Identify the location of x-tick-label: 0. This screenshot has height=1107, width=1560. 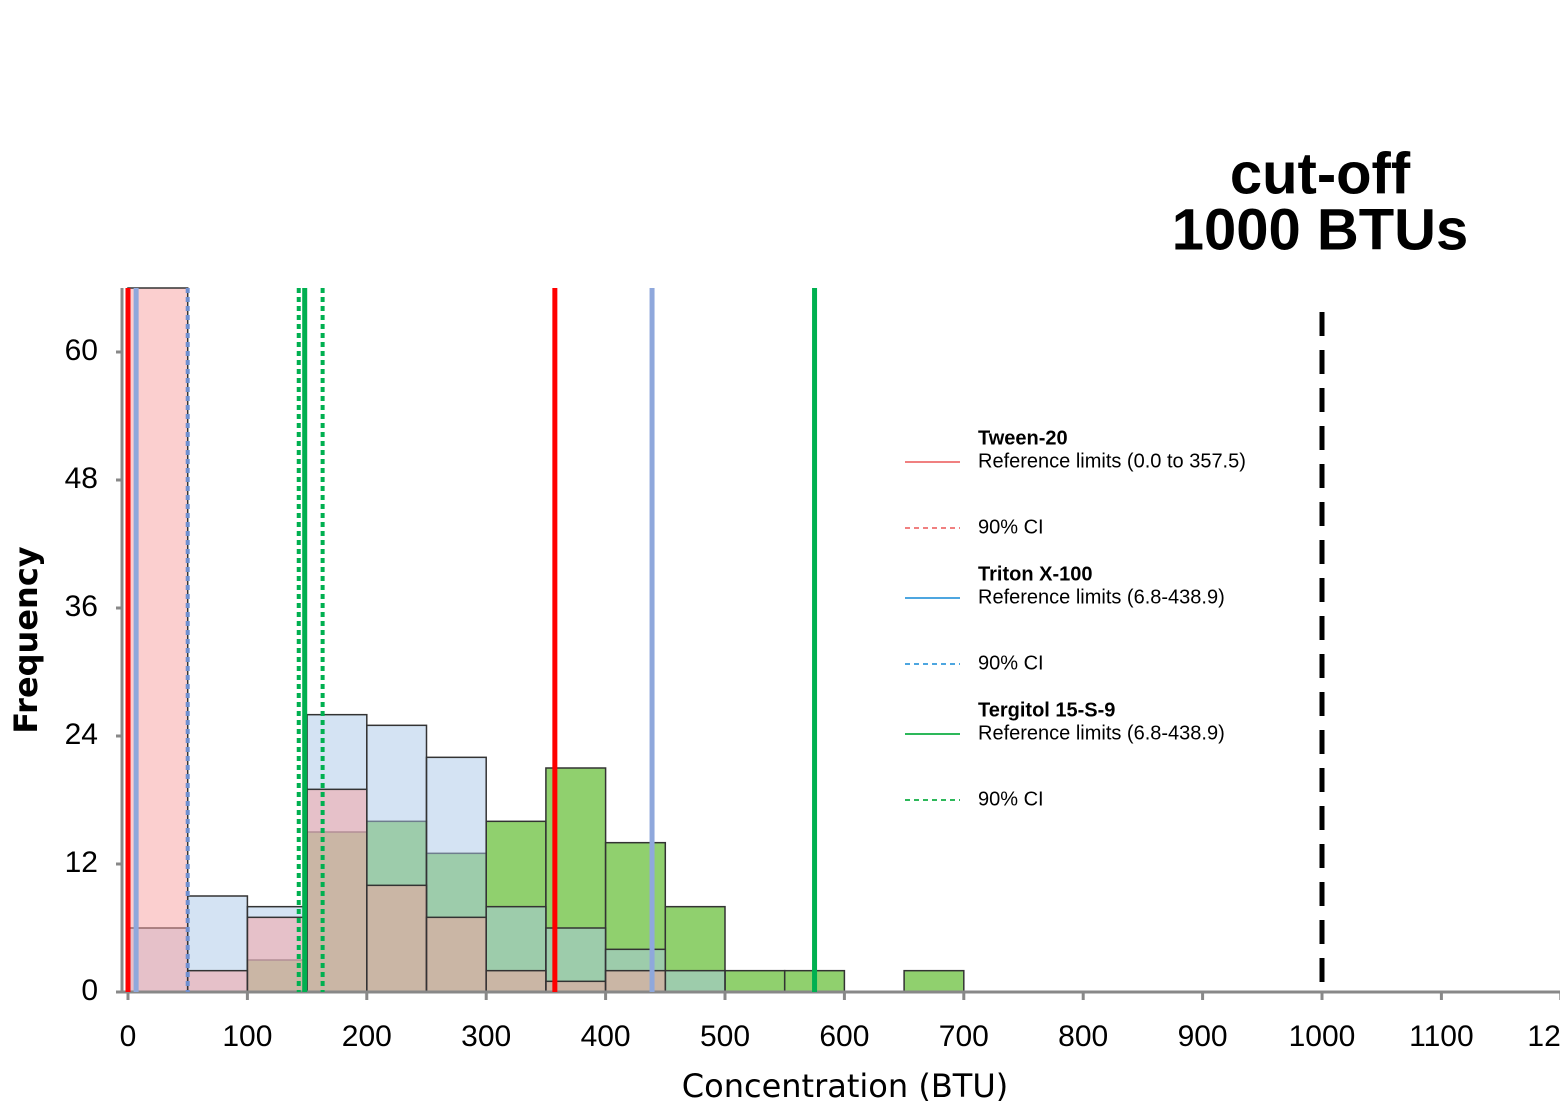
(128, 1036).